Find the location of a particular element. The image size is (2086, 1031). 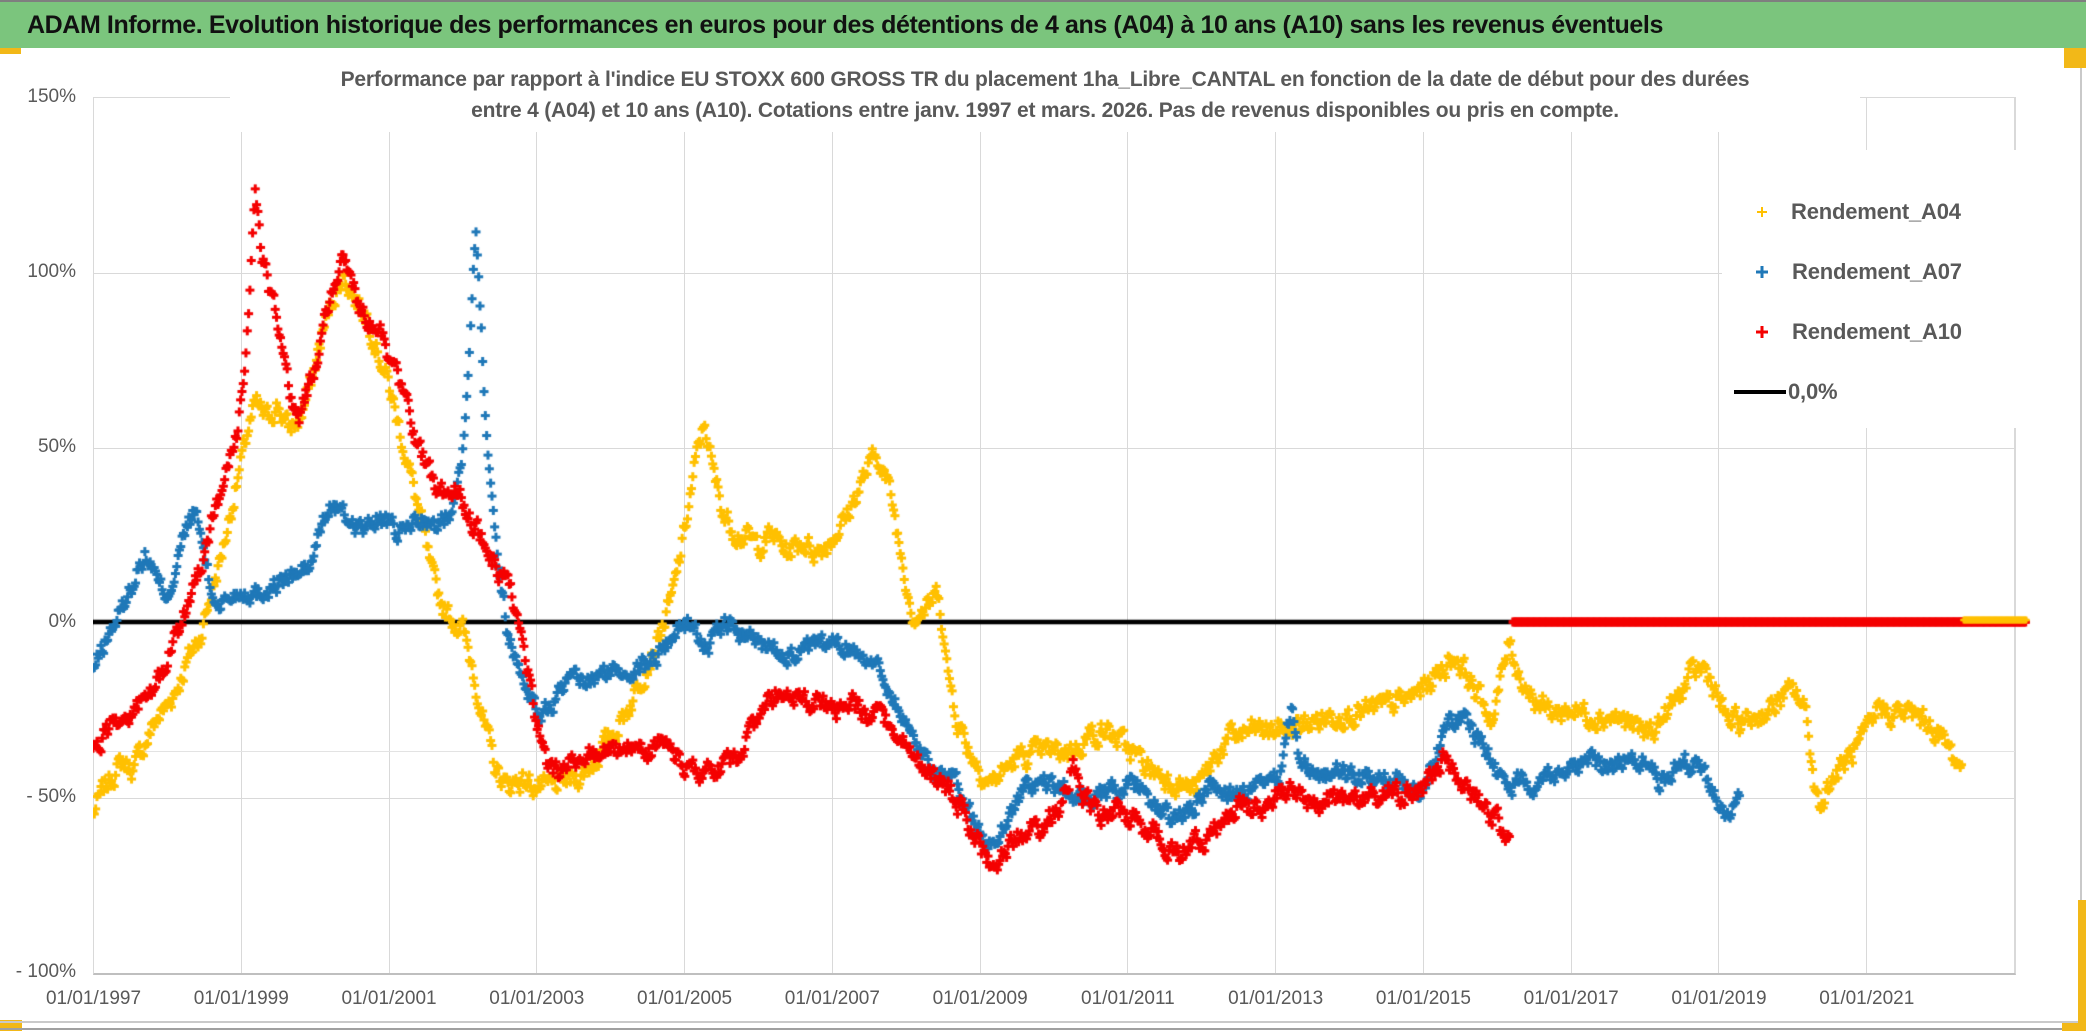

x-tick-label: 01/01/2021 is located at coordinates (1867, 998).